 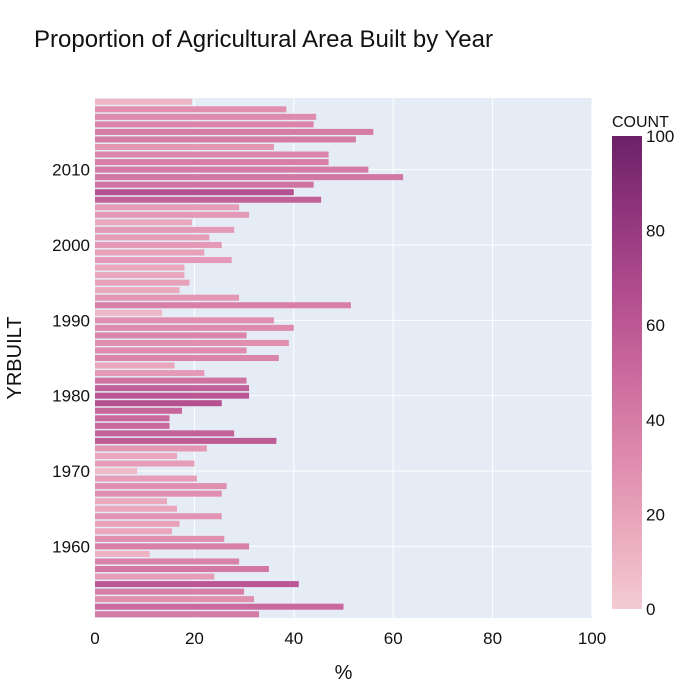 What do you see at coordinates (627, 372) in the screenshot?
I see `colorbar` at bounding box center [627, 372].